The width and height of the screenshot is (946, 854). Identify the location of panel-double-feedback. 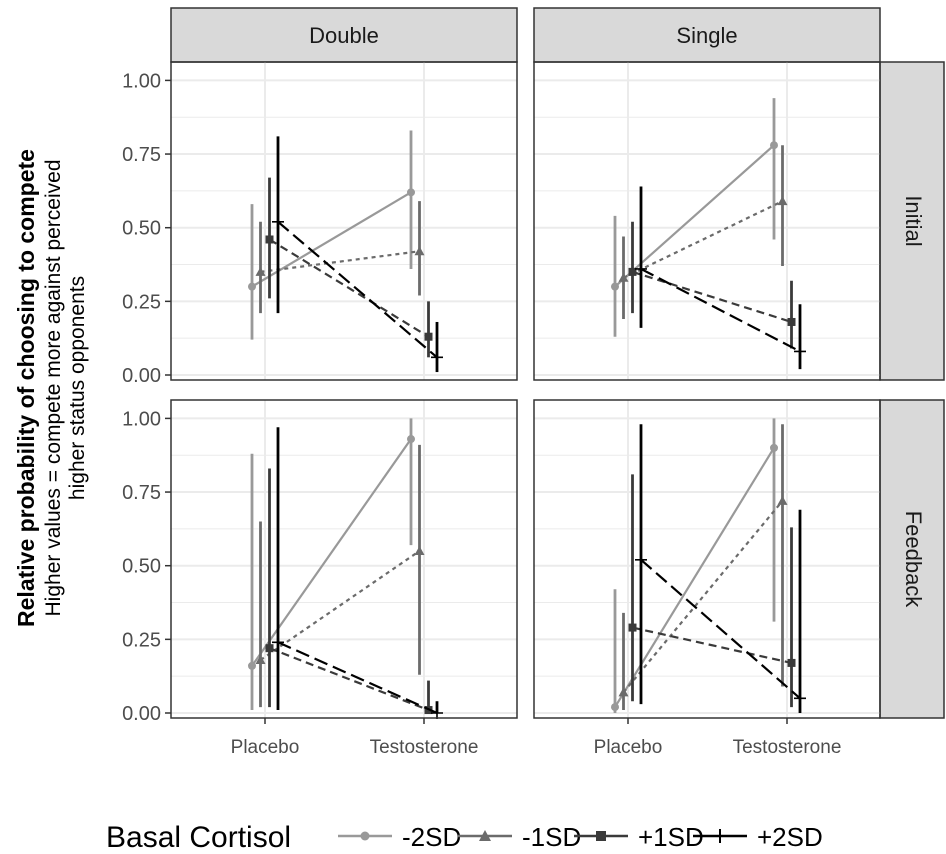
(344, 559).